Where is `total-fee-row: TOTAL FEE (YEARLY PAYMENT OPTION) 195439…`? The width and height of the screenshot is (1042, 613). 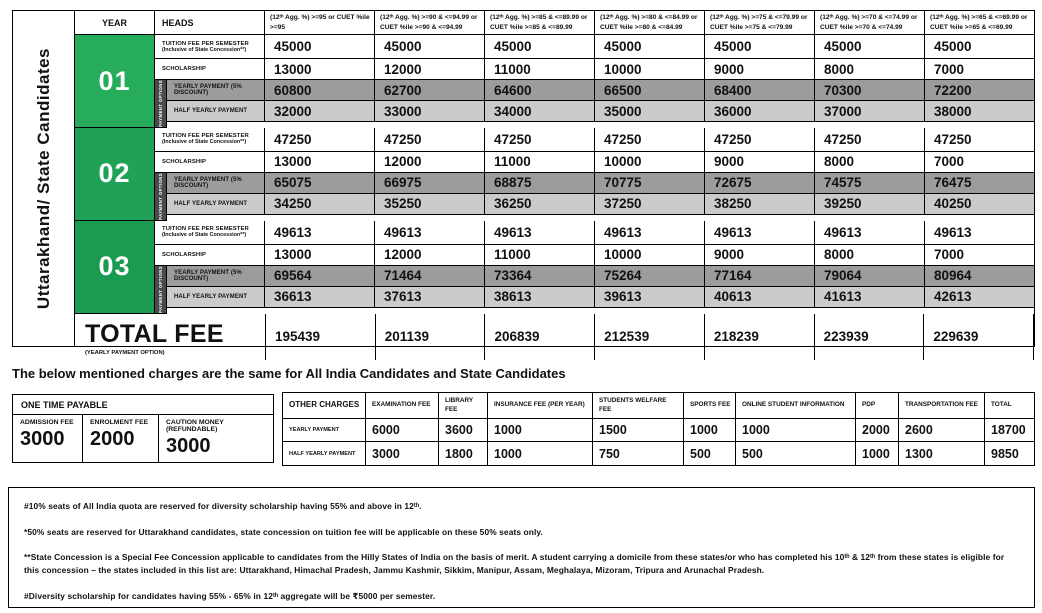
total-fee-row: TOTAL FEE (YEARLY PAYMENT OPTION) 195439… is located at coordinates (555, 336).